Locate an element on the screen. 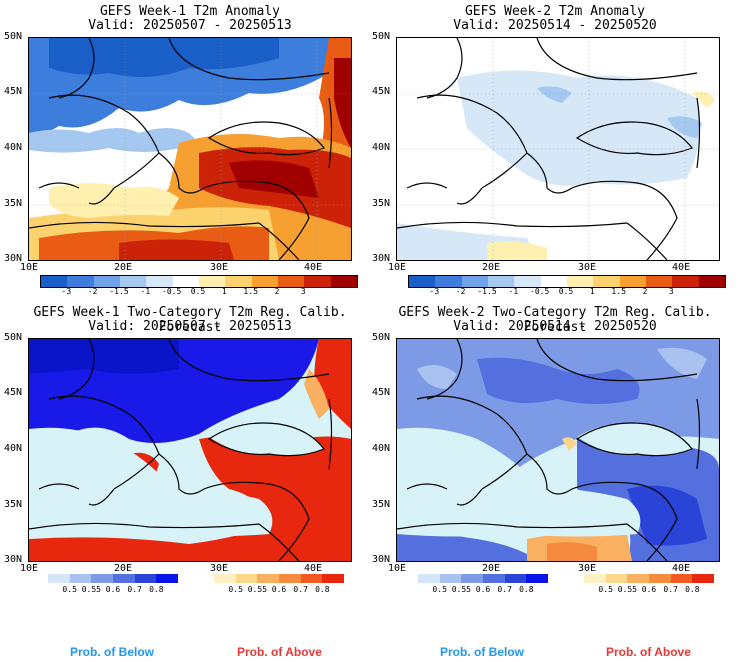 Image resolution: width=740 pixels, height=662 pixels. p2-lat-50n: 50N is located at coordinates (381, 36).